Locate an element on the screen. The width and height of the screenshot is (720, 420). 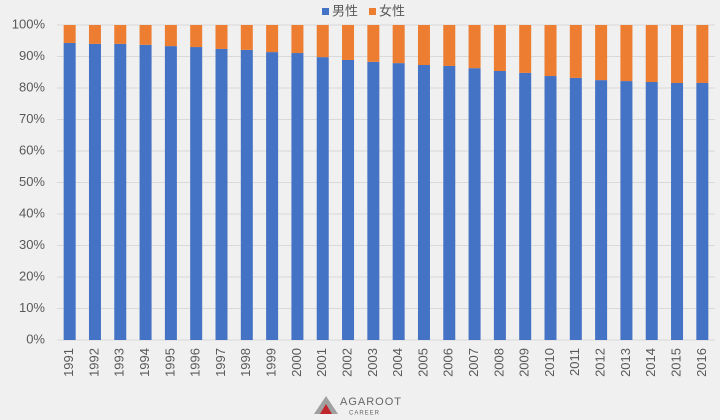
y-tick-label: 50% is located at coordinates (32, 181).